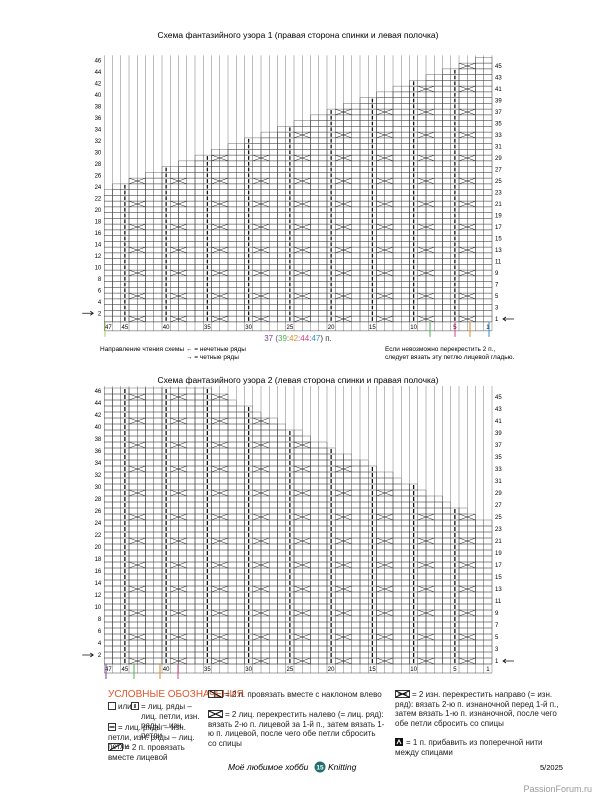 The image size is (597, 800). Describe the element at coordinates (450, 357) in the screenshot. I see `note: следует вязать эту петлю лицевой гладью.` at that location.